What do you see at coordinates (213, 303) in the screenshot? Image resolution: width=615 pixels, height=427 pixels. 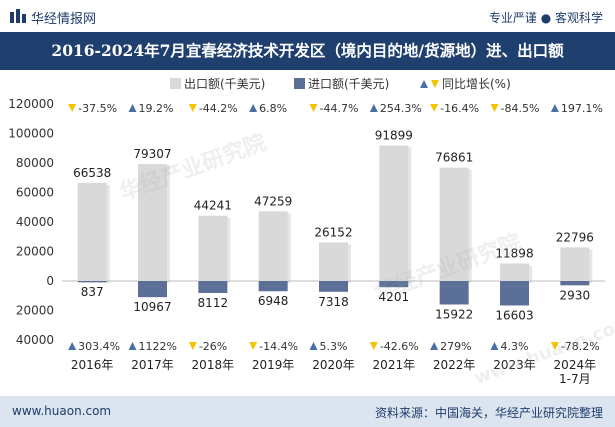 I see `import-value-label: 8112` at bounding box center [213, 303].